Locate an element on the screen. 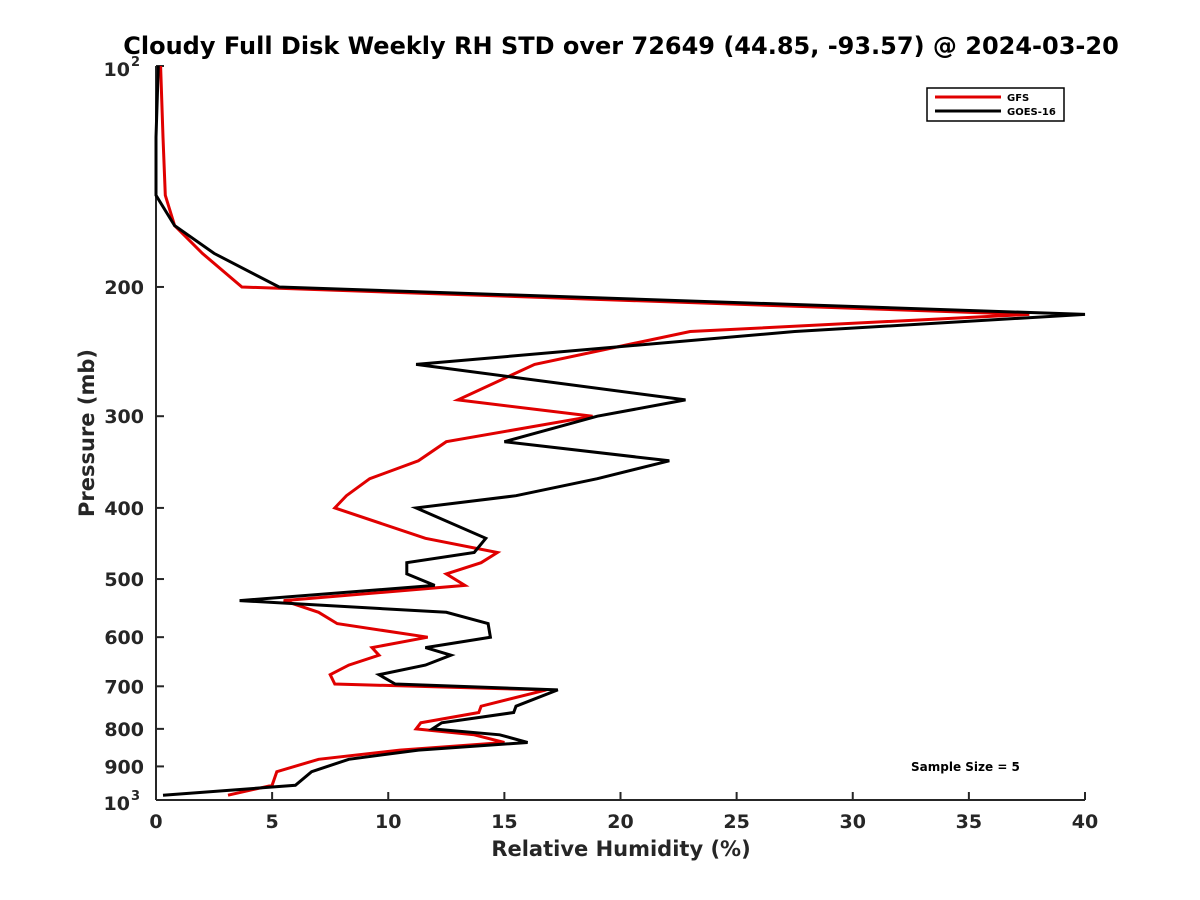 This screenshot has height=900, width=1200. x-tick-label: 0 is located at coordinates (155, 822).